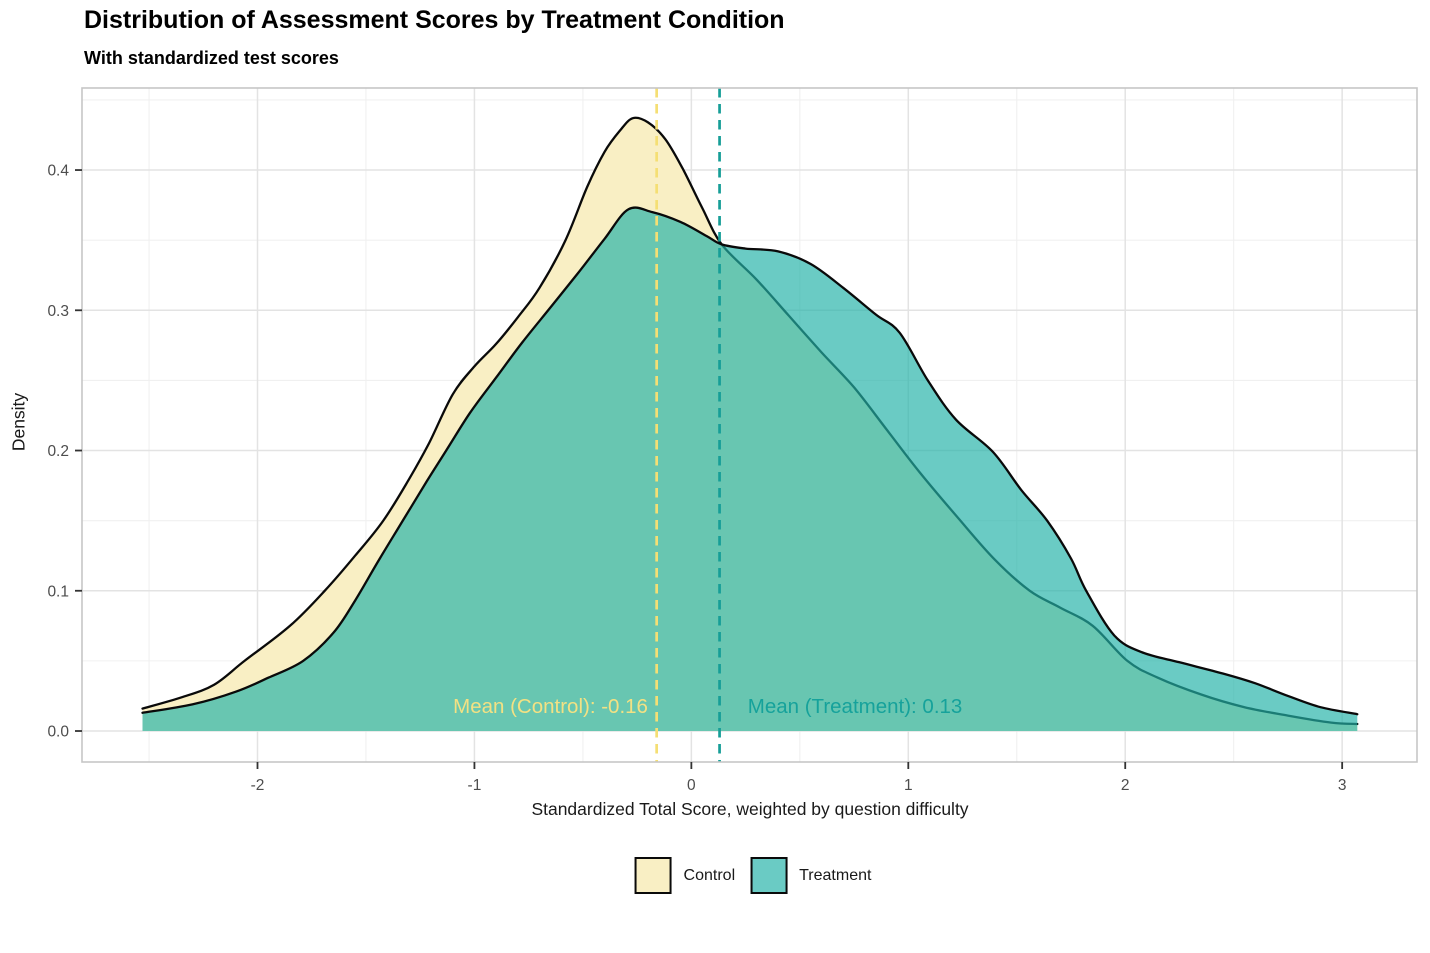 This screenshot has height=953, width=1430. What do you see at coordinates (58, 311) in the screenshot?
I see `y-tick-label: 0.3` at bounding box center [58, 311].